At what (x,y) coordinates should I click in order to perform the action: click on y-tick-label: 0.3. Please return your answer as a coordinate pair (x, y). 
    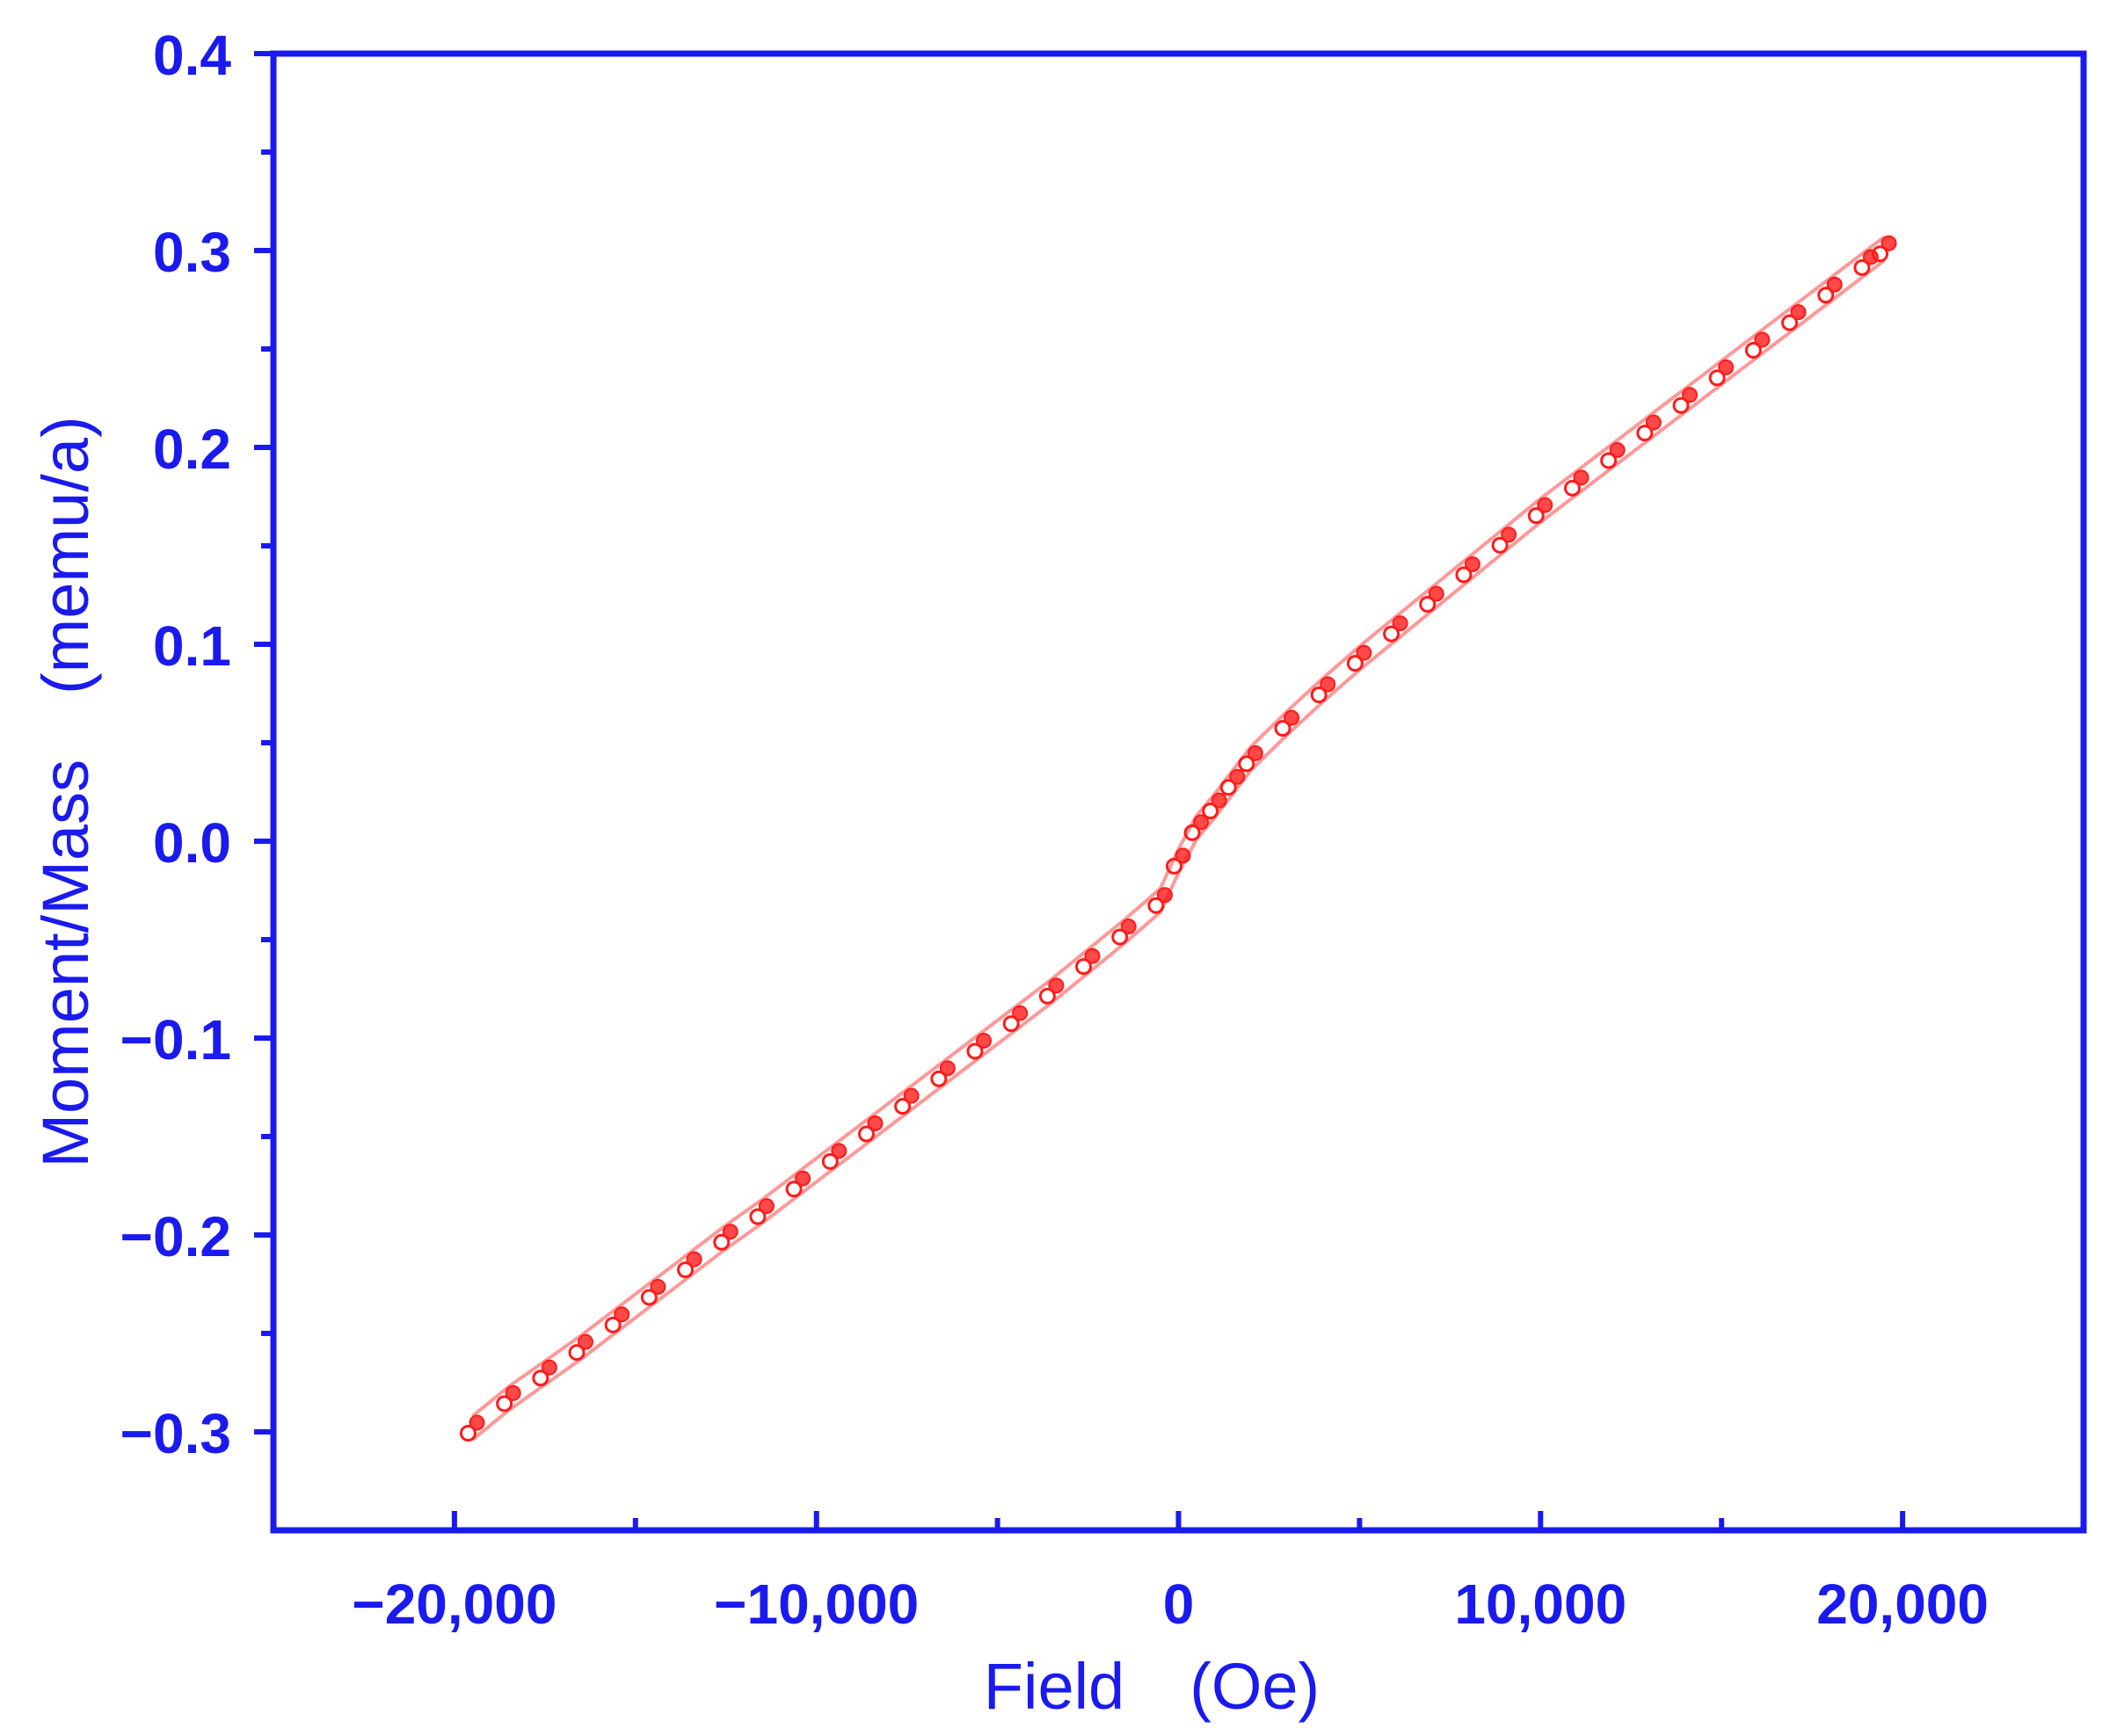
    Looking at the image, I should click on (192, 252).